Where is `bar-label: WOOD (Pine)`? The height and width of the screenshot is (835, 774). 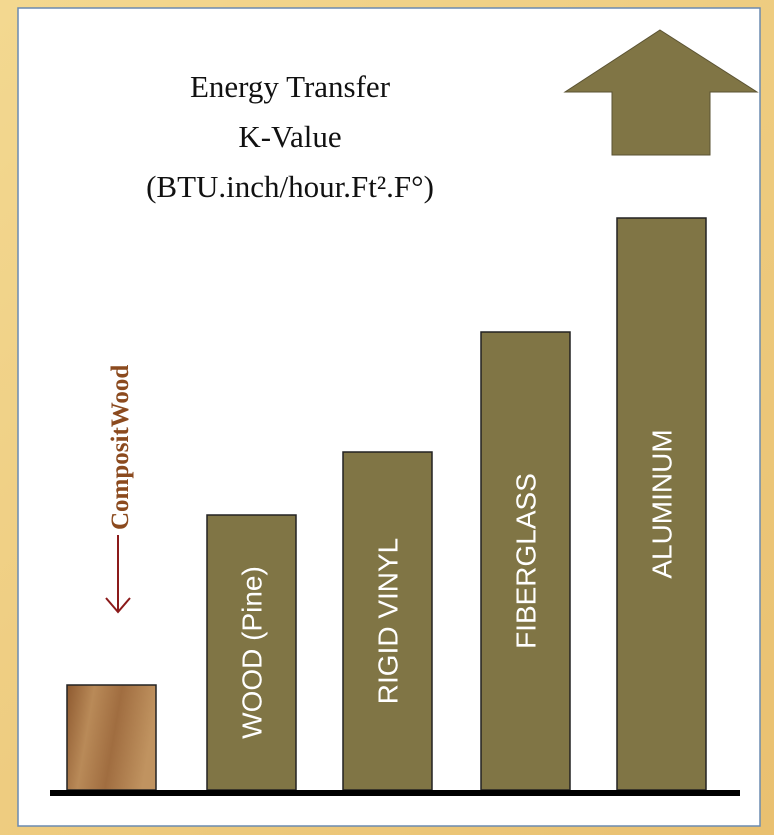
bar-label: WOOD (Pine) is located at coordinates (252, 652).